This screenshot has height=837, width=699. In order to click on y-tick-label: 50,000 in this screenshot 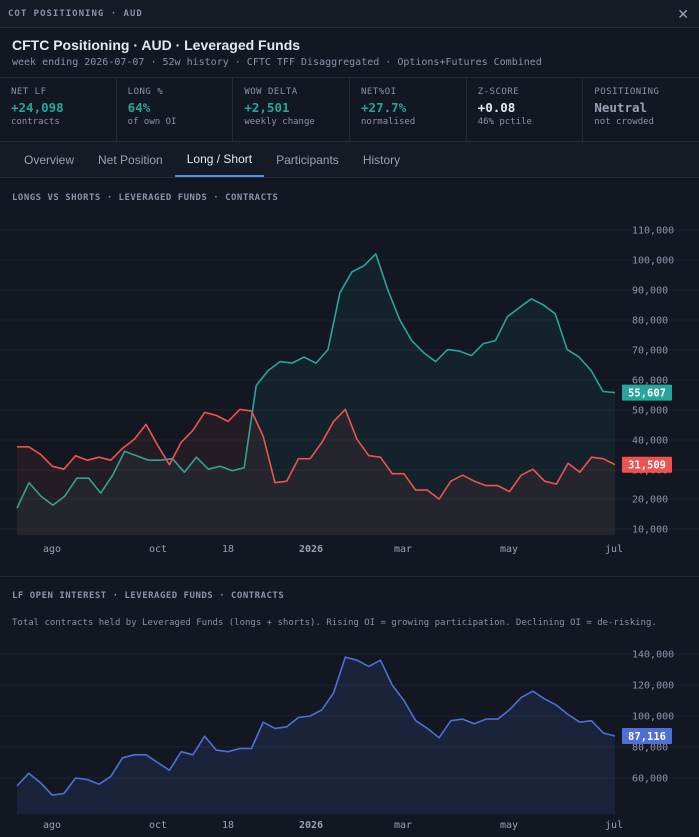, I will do `click(650, 411)`.